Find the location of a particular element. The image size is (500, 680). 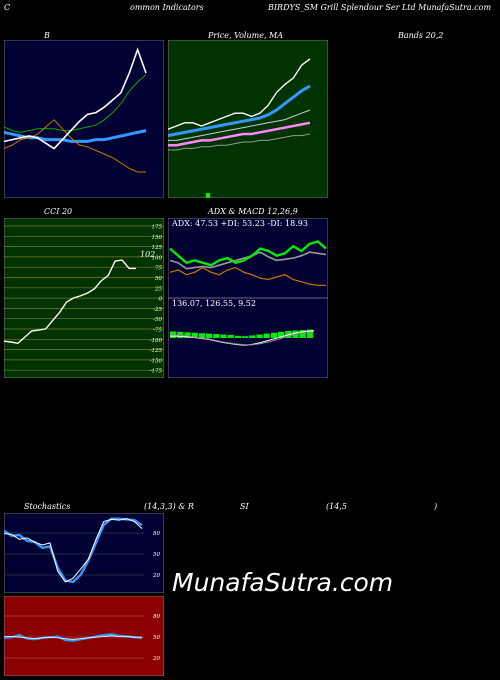

price-label: Price, Volume, MA is located at coordinates (246, 35).